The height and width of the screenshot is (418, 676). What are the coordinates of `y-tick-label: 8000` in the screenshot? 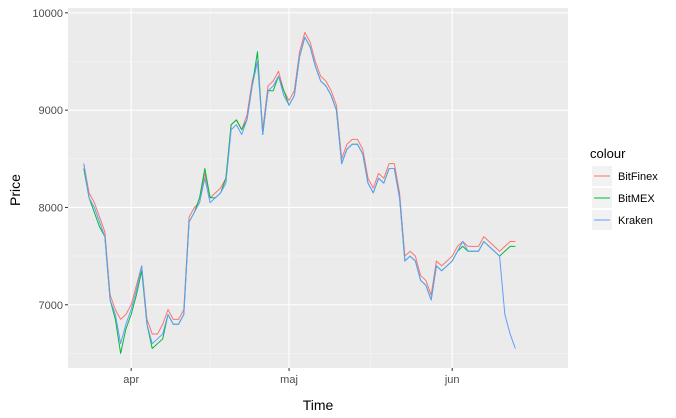 It's located at (51, 208).